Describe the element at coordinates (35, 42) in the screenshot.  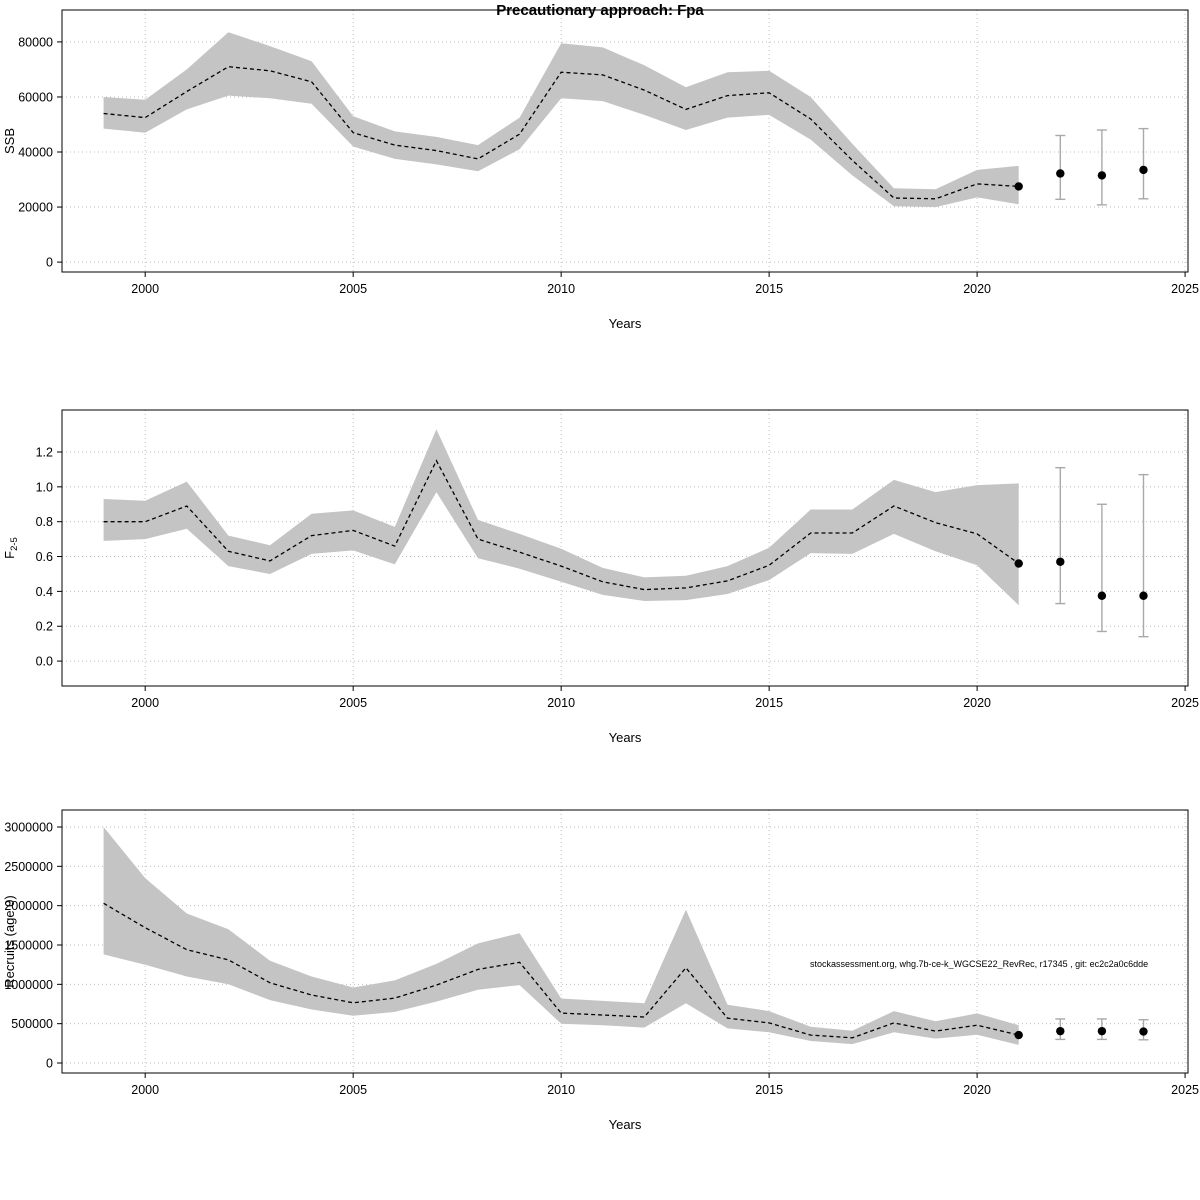
I see `y-tick-label: 80000` at that location.